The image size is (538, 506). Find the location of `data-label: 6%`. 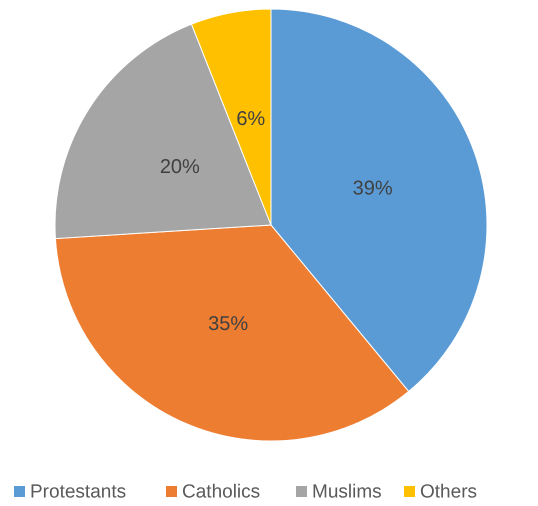

data-label: 6% is located at coordinates (251, 119).